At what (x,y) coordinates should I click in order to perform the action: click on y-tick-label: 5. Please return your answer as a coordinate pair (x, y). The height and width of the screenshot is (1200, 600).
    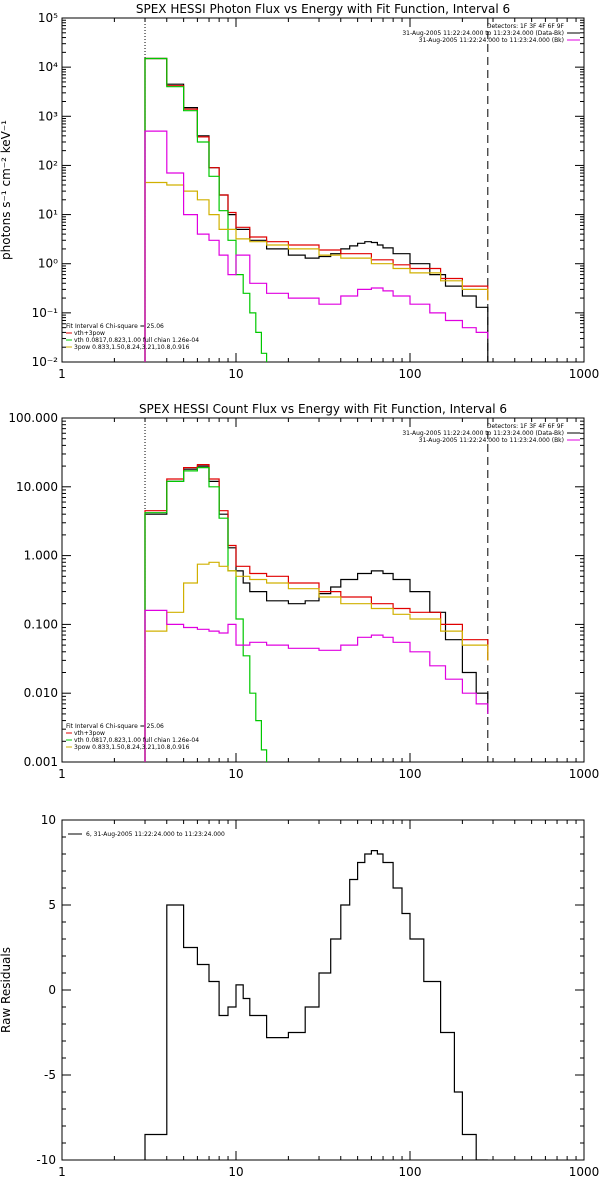
    Looking at the image, I should click on (52, 905).